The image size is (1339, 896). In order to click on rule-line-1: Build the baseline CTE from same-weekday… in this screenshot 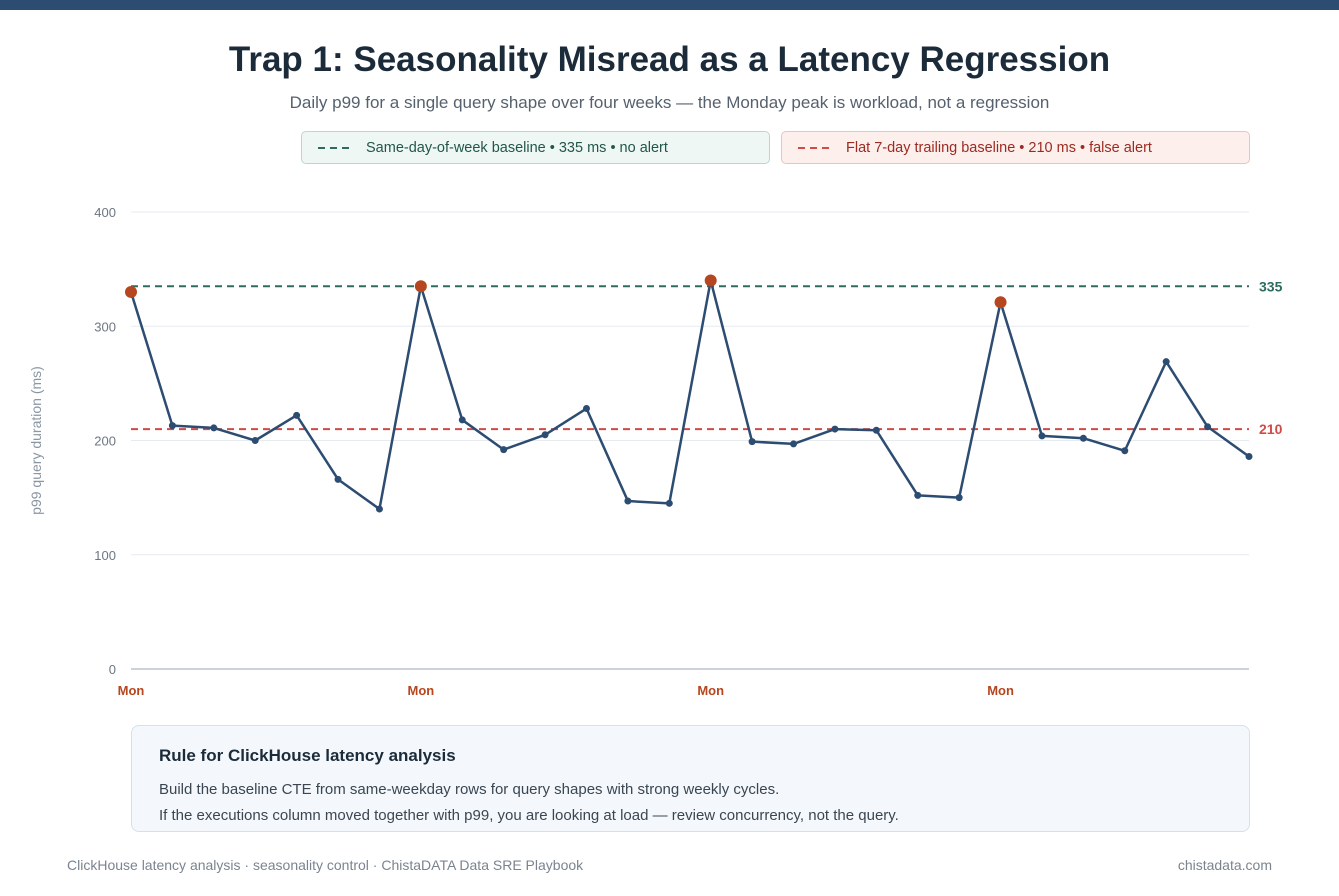, I will do `click(469, 789)`.